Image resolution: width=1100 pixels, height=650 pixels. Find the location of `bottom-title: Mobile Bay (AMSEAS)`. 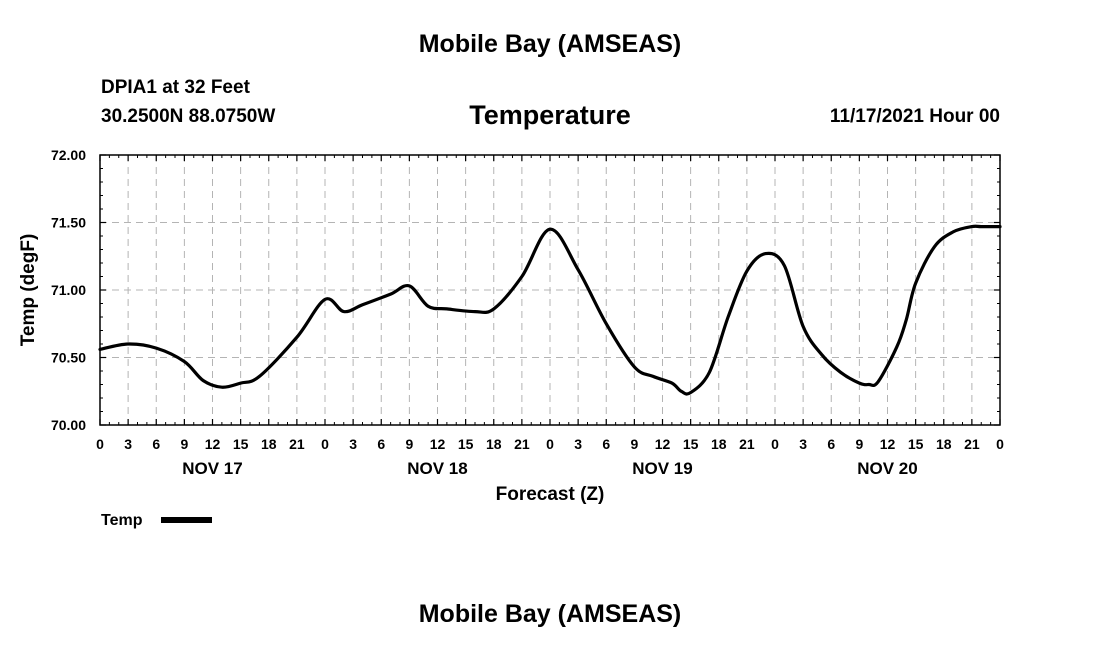

bottom-title: Mobile Bay (AMSEAS) is located at coordinates (550, 614).